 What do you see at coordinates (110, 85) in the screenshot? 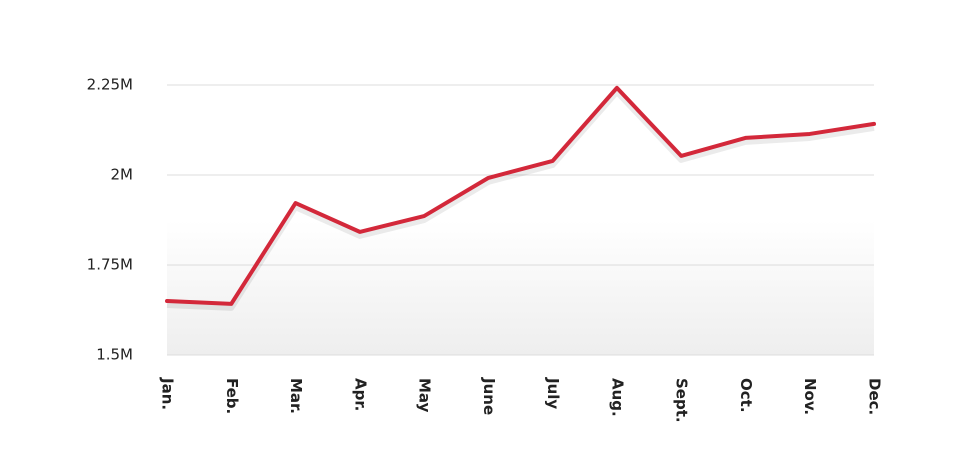
I see `y-tick-label: 2.25M` at bounding box center [110, 85].